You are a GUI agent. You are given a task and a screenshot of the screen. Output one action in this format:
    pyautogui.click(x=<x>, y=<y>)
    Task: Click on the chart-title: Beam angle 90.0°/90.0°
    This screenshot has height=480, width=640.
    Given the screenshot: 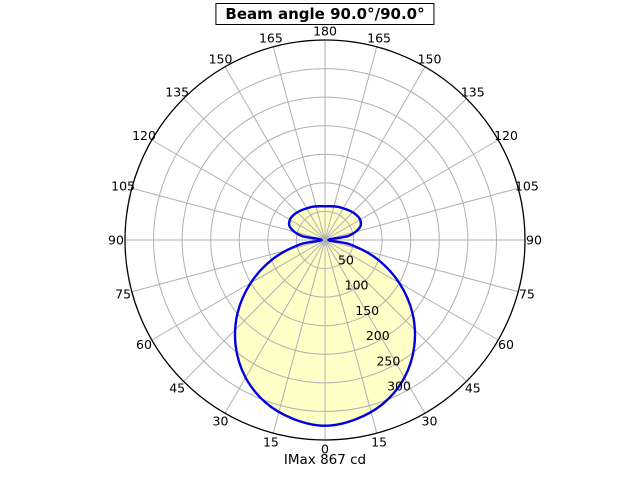 What is the action you would take?
    pyautogui.click(x=325, y=14)
    